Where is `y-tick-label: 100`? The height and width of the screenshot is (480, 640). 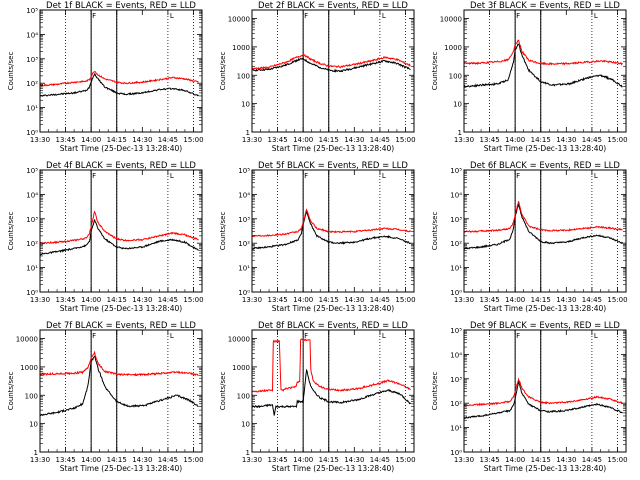 y-tick-label: 100 is located at coordinates (243, 396).